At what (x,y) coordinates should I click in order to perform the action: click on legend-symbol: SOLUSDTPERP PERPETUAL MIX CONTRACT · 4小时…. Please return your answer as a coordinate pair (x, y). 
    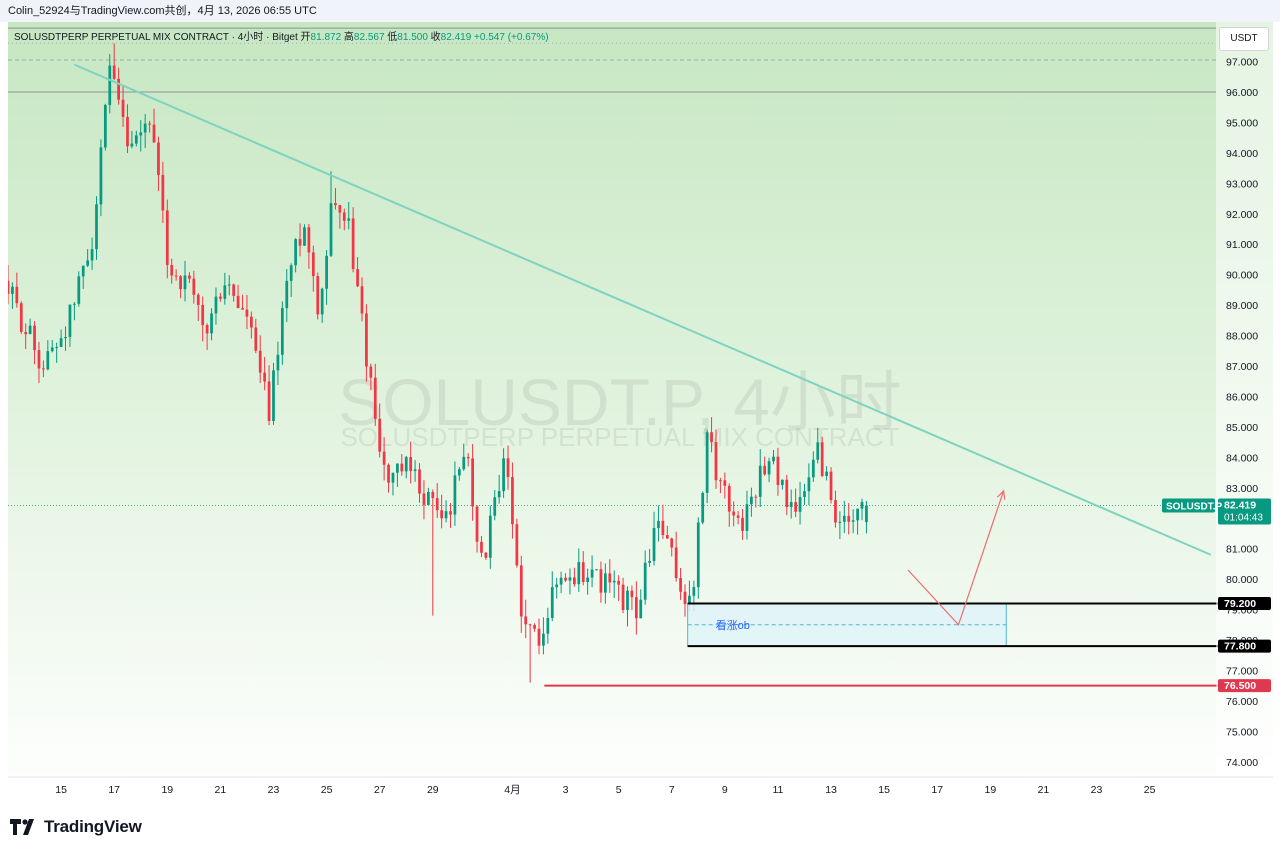
    Looking at the image, I should click on (156, 37).